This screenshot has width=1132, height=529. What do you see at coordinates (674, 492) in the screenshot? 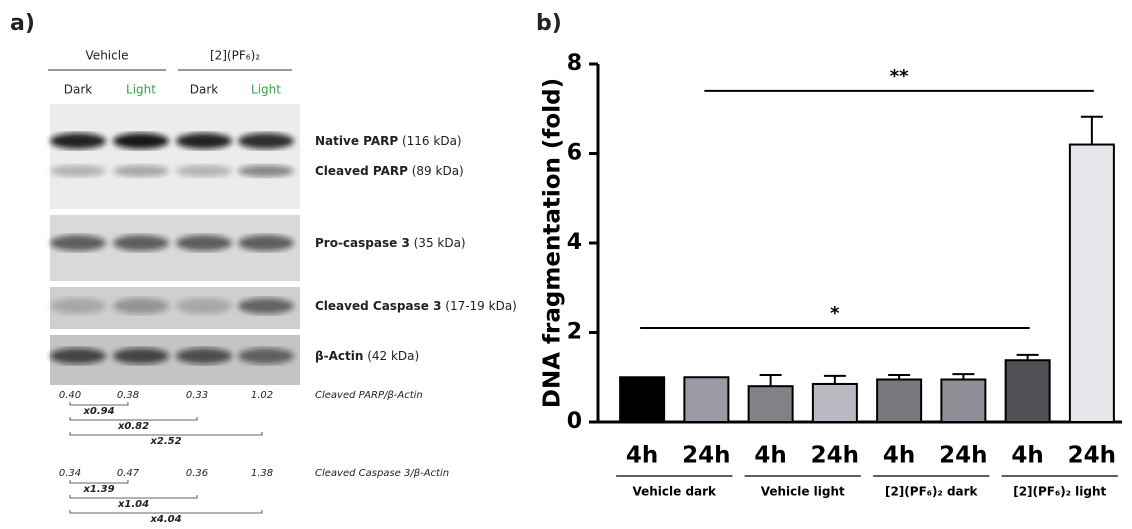
I see `group-label: Vehicle dark` at bounding box center [674, 492].